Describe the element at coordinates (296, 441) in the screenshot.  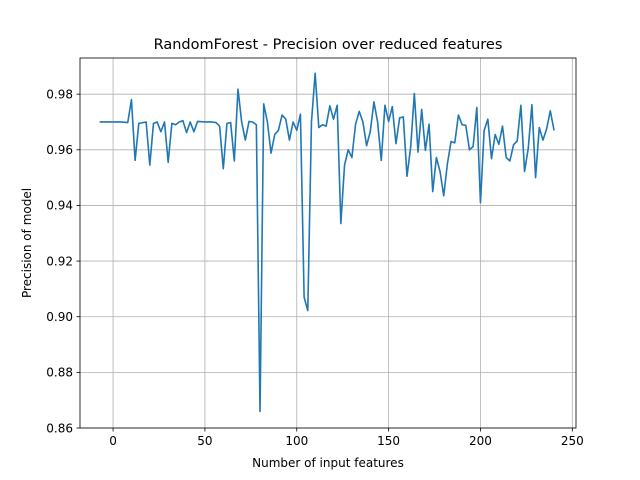
I see `x-tick-label: 100` at that location.